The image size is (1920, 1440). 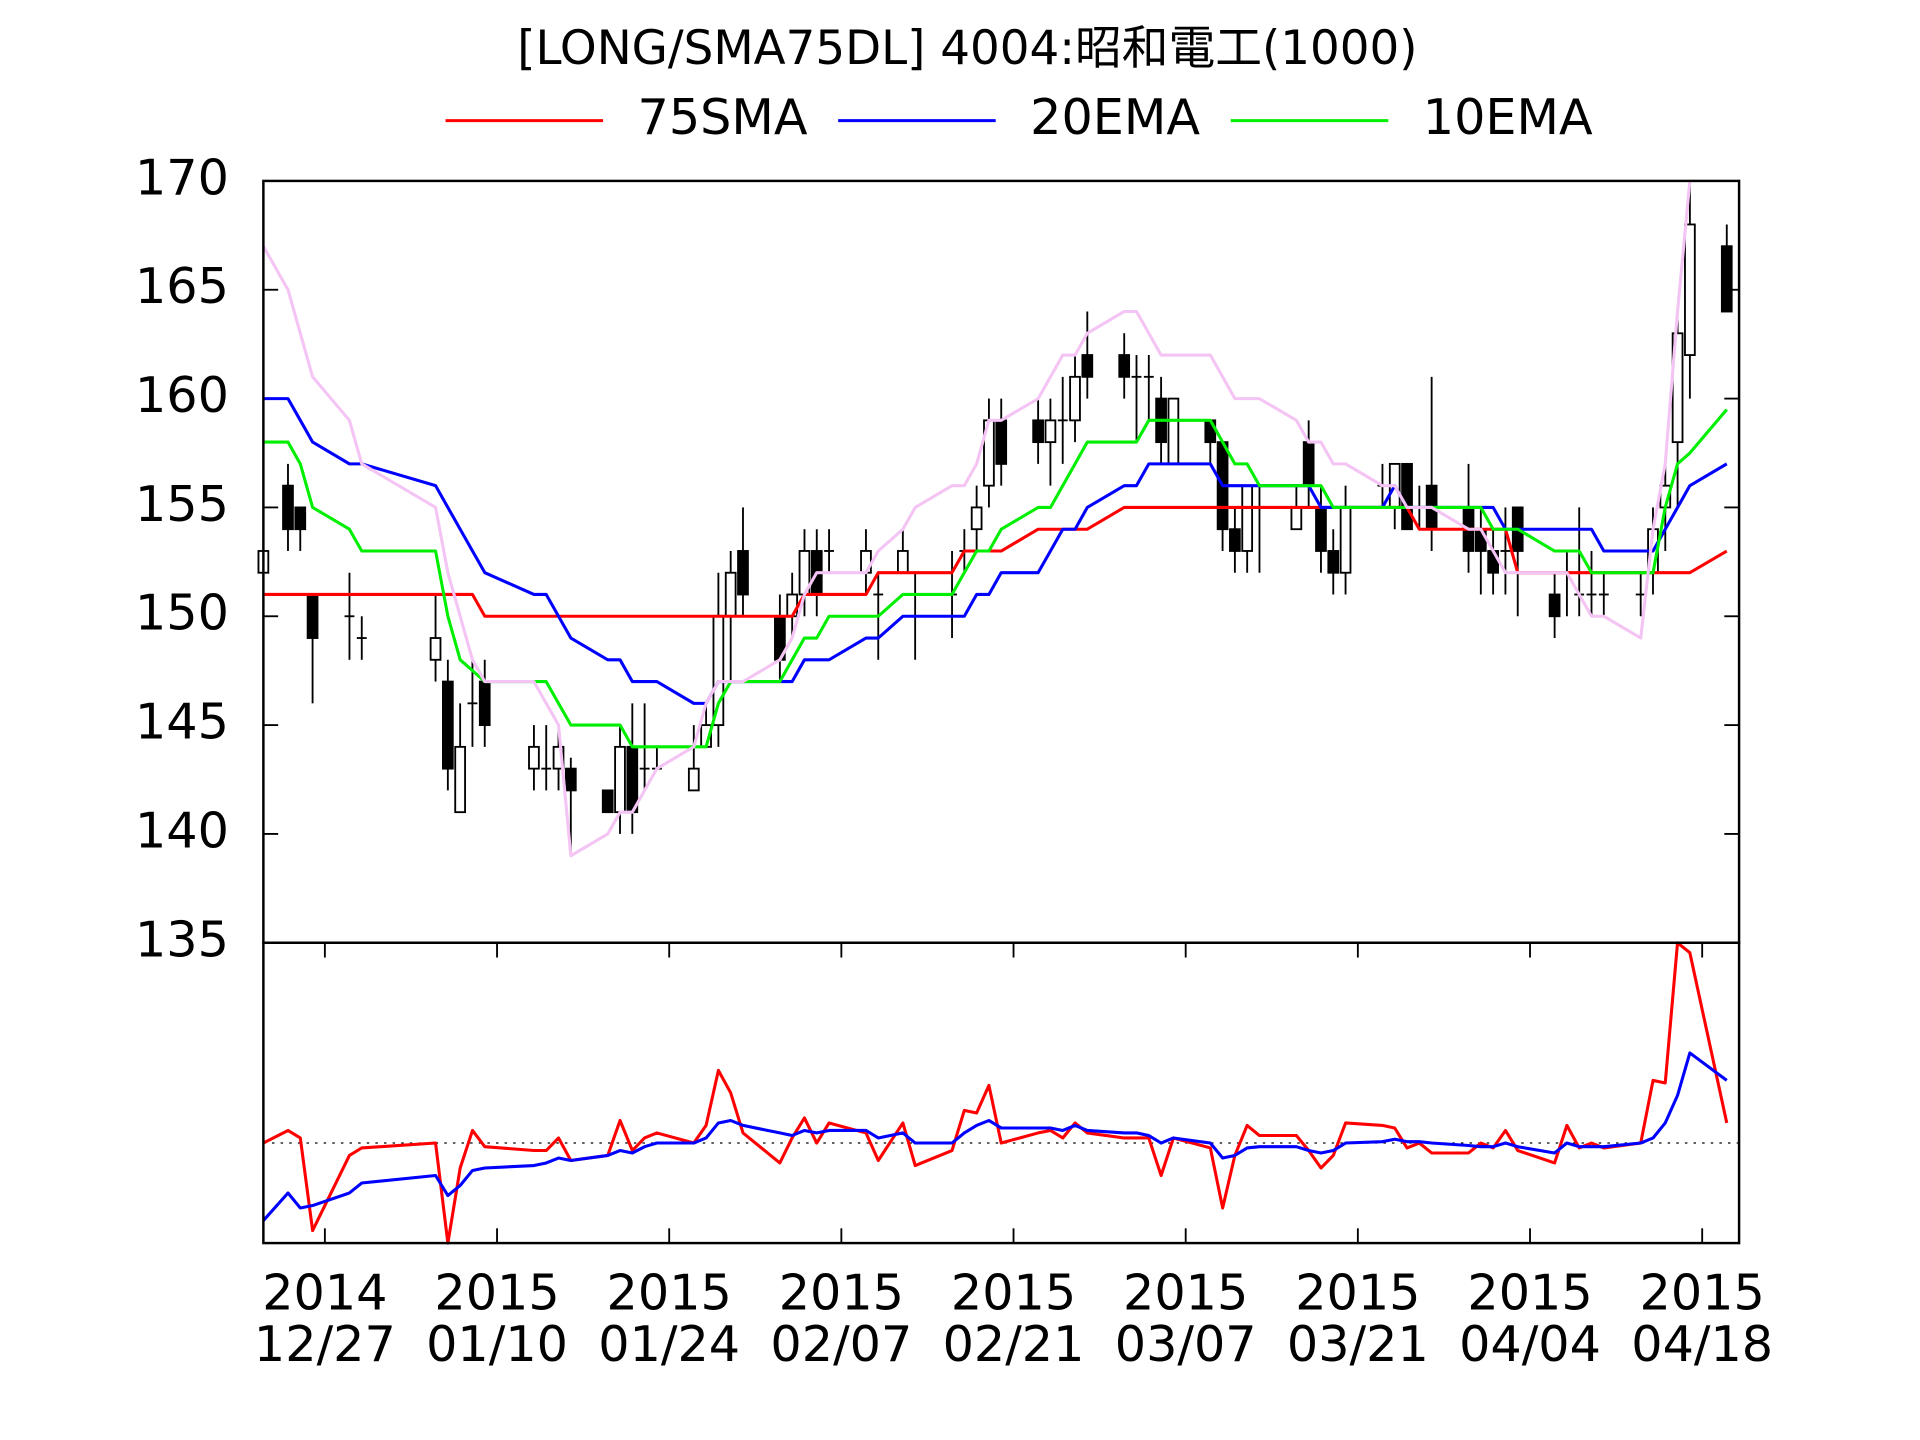 I want to click on x-tick-label: 03/07, so click(x=1186, y=1344).